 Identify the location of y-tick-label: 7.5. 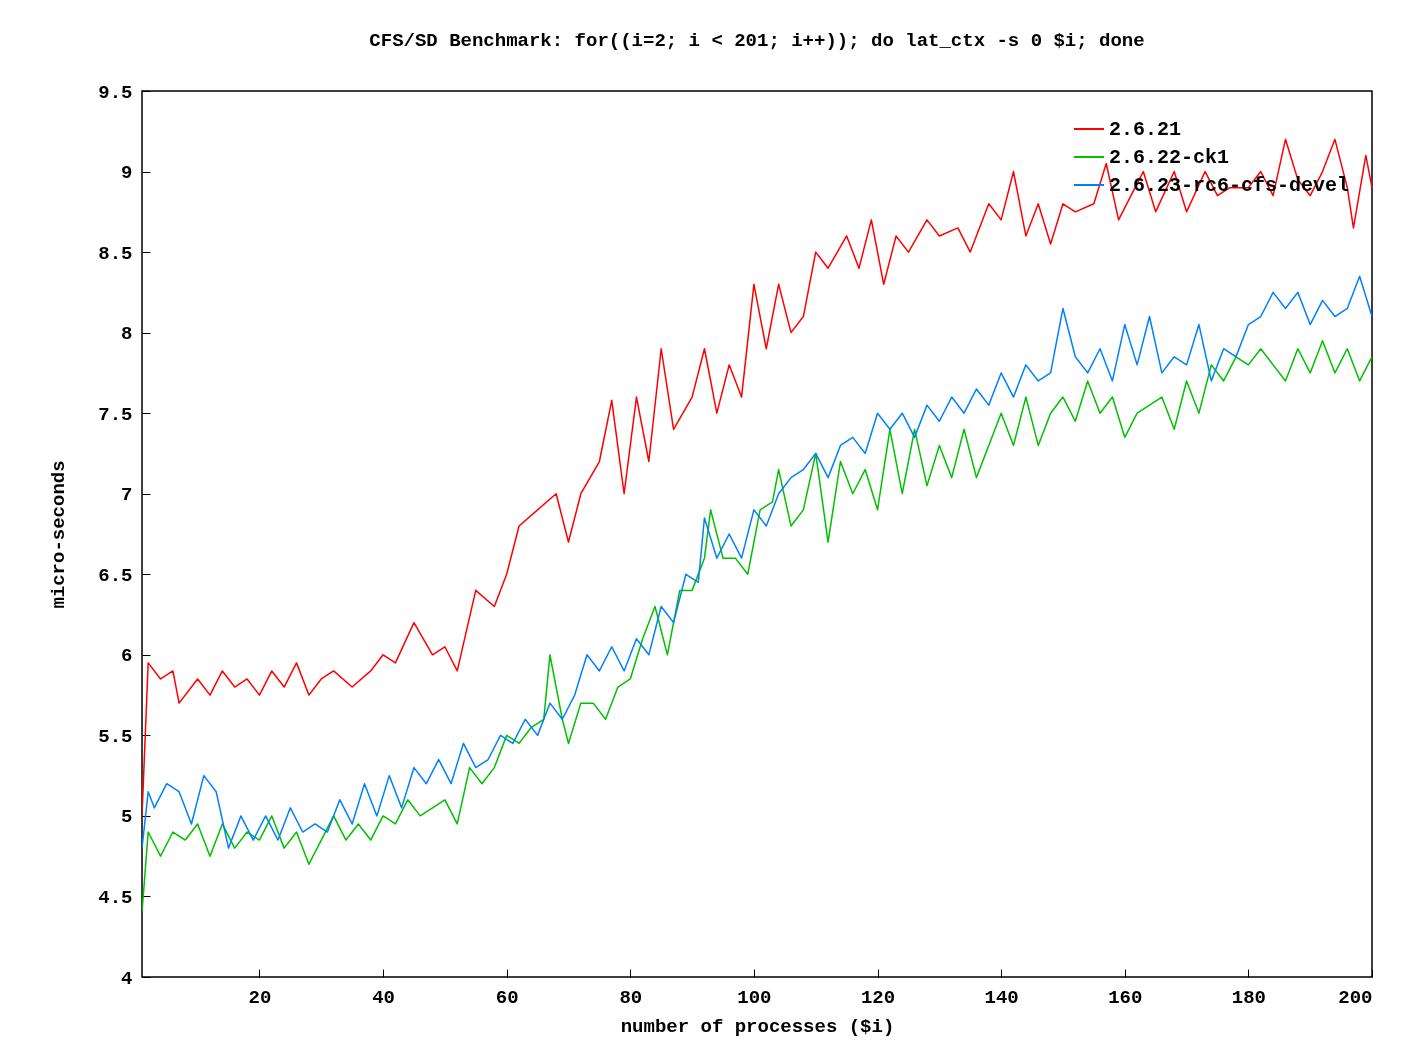
(115, 414).